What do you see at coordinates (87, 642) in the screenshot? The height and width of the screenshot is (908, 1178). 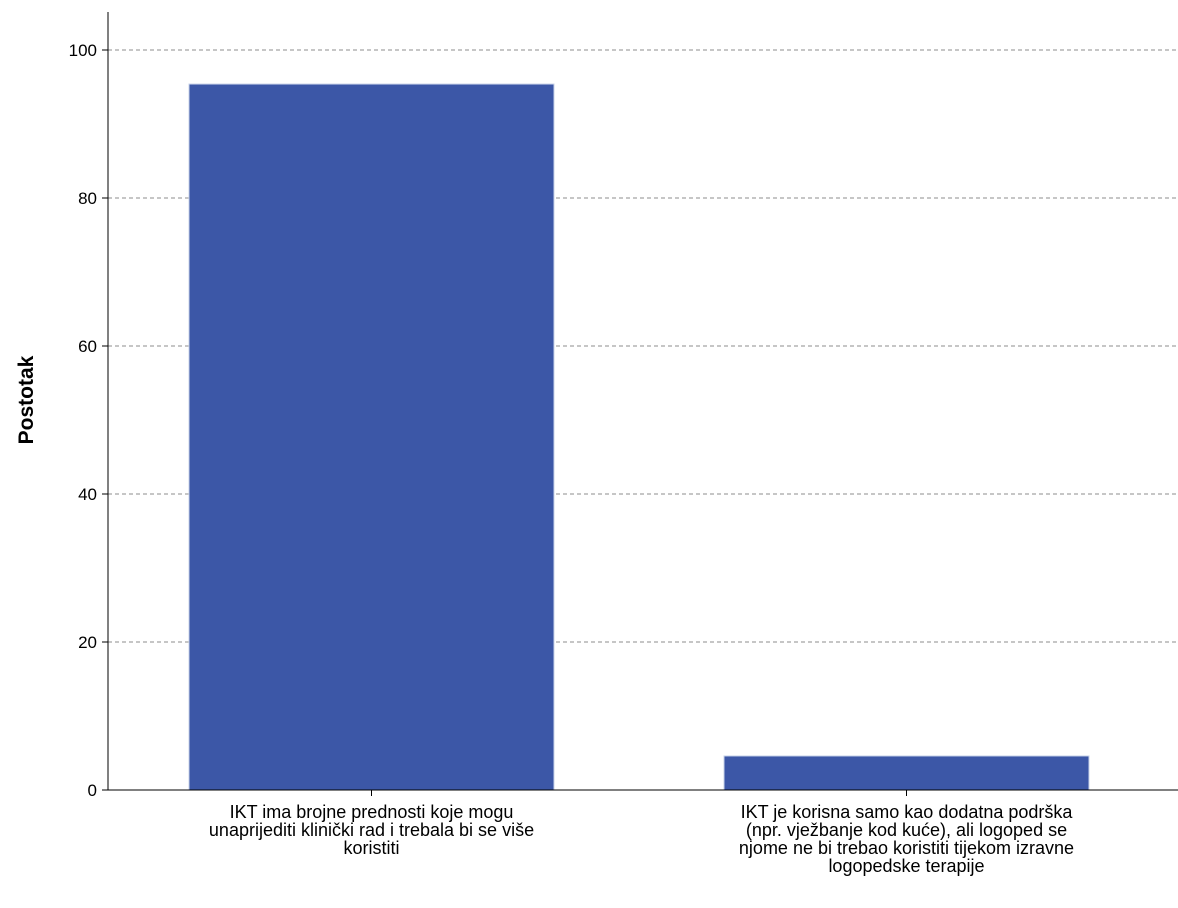 I see `y-tick-label-1: 20` at bounding box center [87, 642].